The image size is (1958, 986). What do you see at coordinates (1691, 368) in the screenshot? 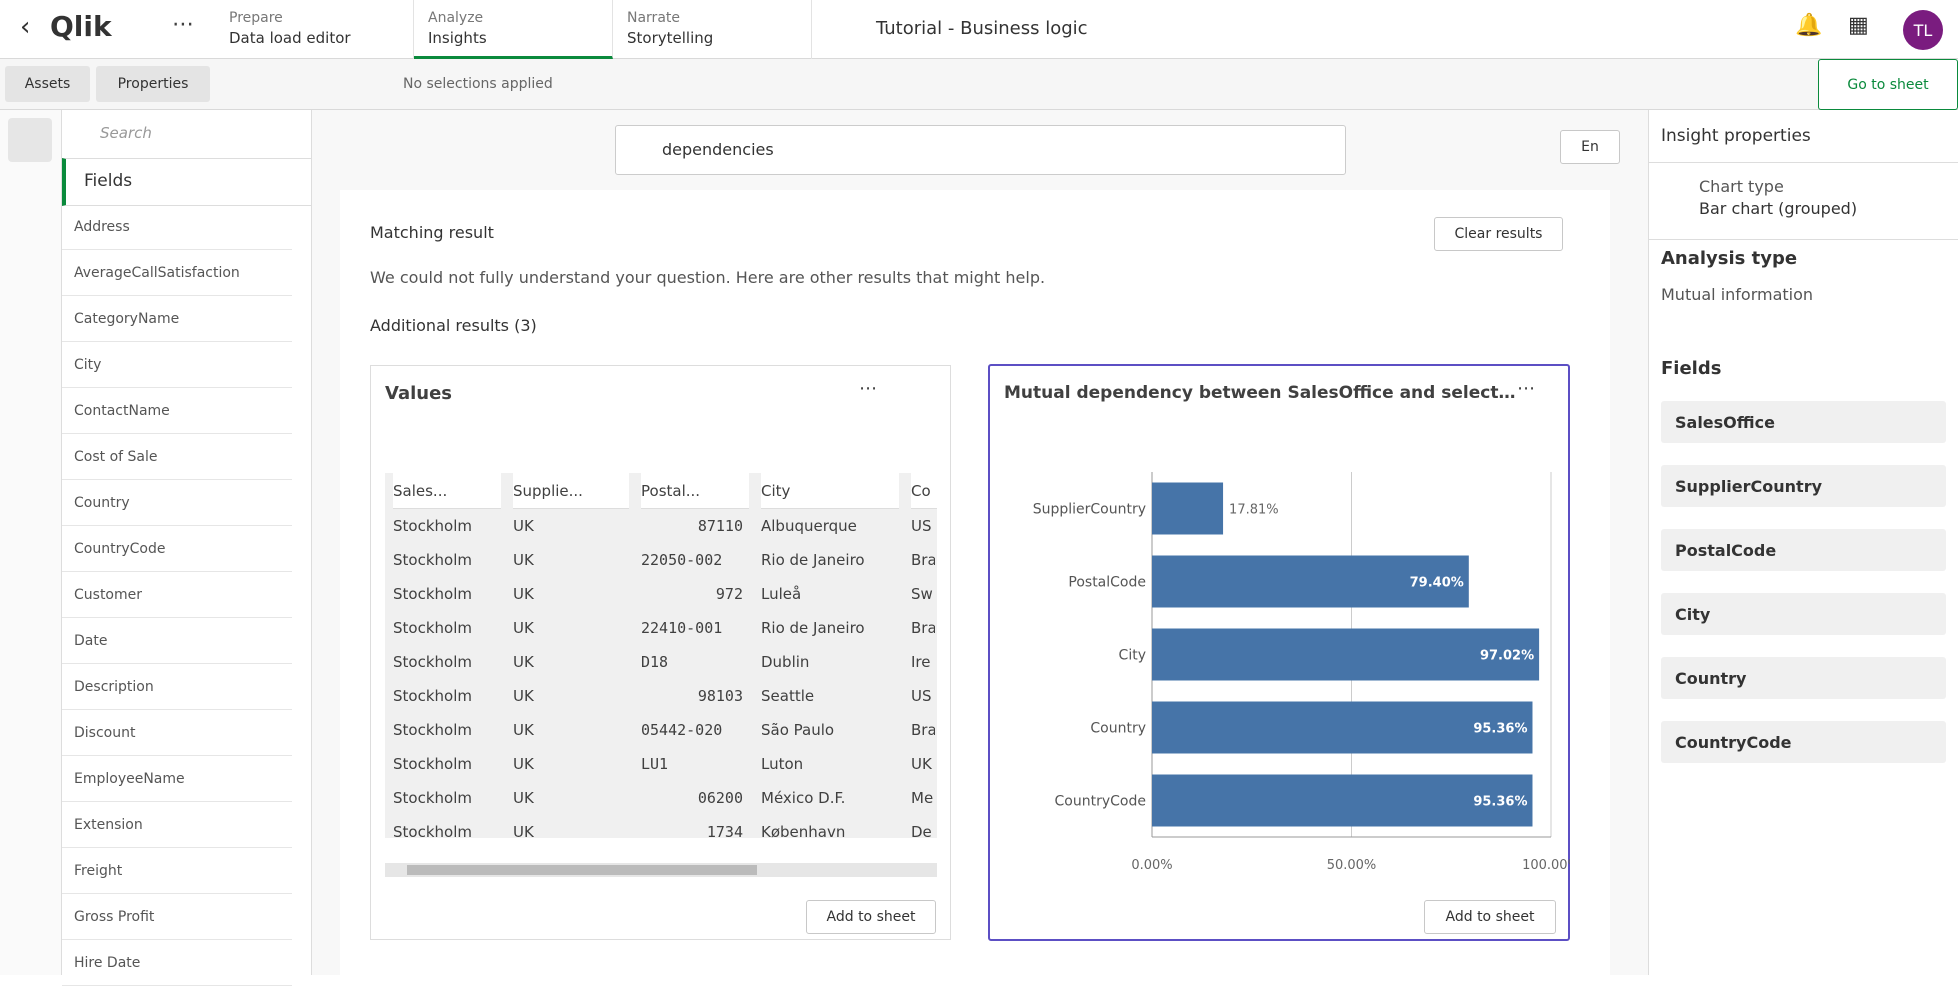
I see `fields-label: Fields` at bounding box center [1691, 368].